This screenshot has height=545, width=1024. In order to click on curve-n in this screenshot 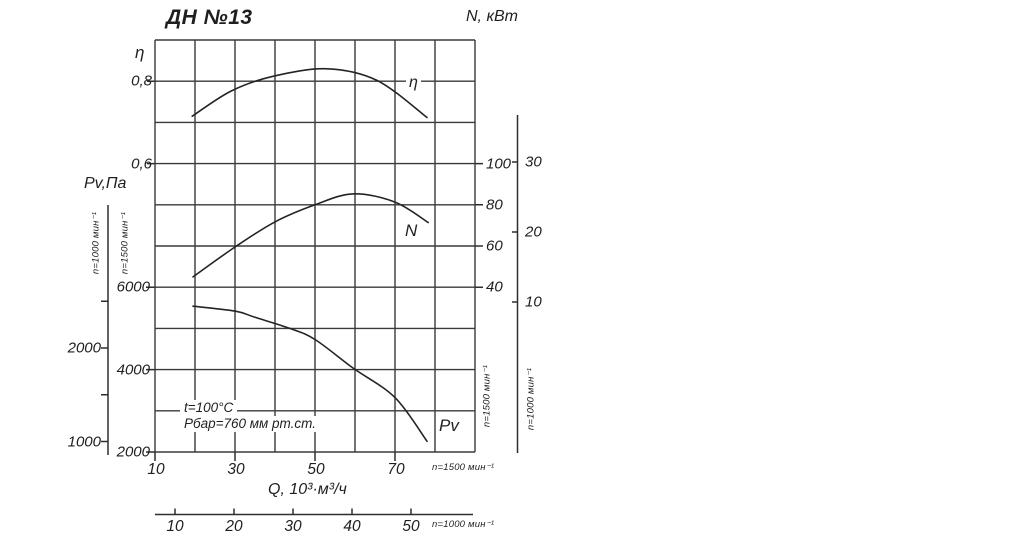, I will do `click(310, 235)`.